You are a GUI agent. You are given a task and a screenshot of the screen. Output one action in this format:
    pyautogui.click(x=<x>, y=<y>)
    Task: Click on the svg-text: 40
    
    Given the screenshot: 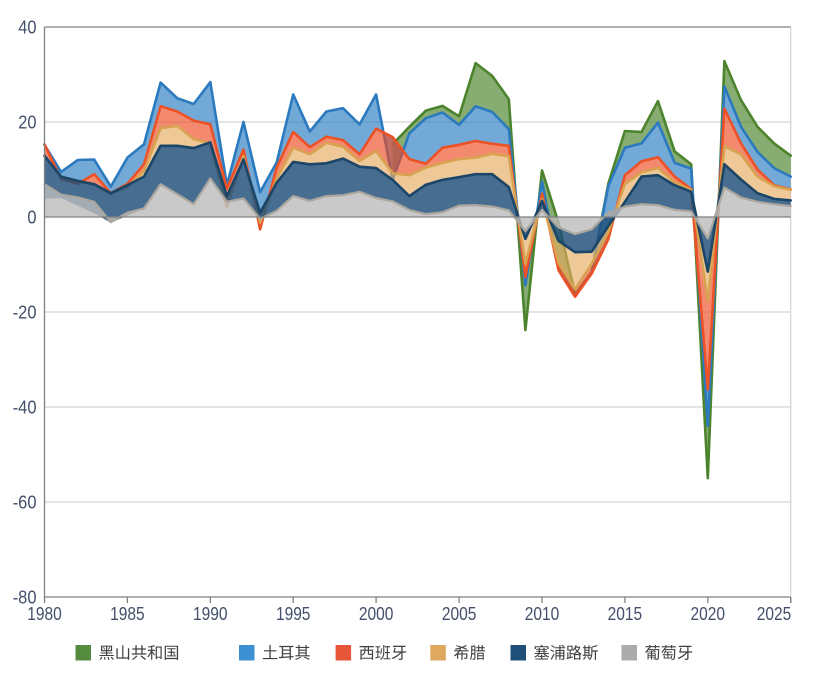 What is the action you would take?
    pyautogui.click(x=27, y=28)
    